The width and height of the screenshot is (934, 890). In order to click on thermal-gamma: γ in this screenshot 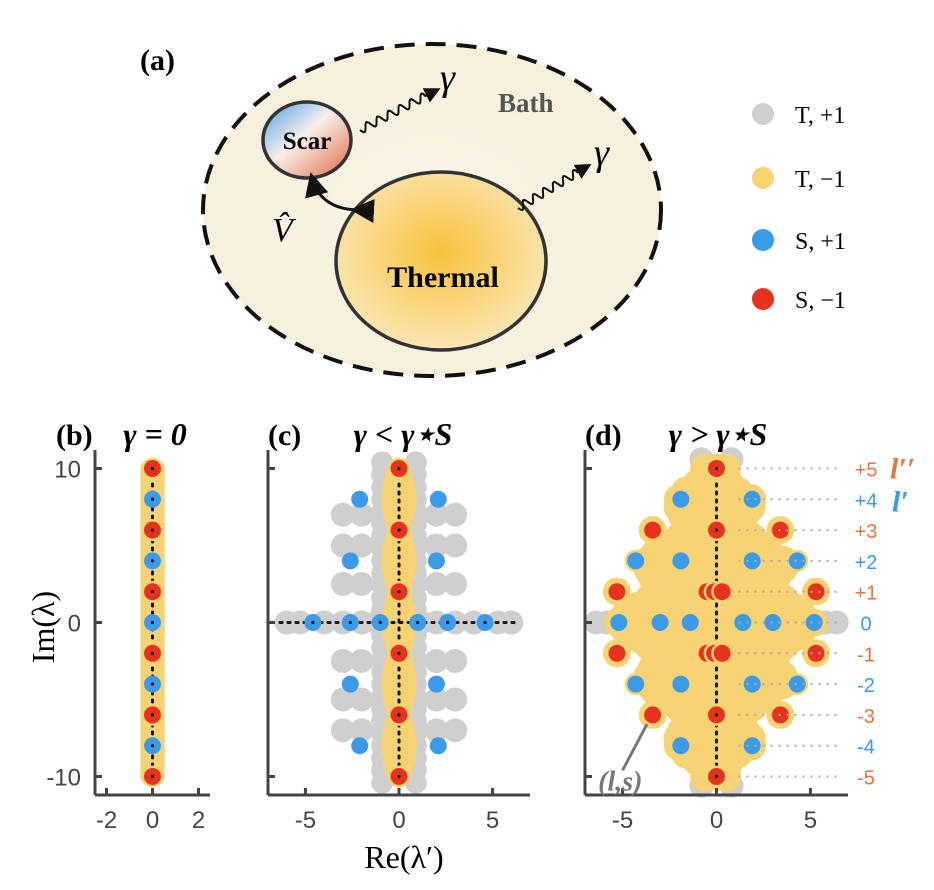, I will do `click(602, 153)`.